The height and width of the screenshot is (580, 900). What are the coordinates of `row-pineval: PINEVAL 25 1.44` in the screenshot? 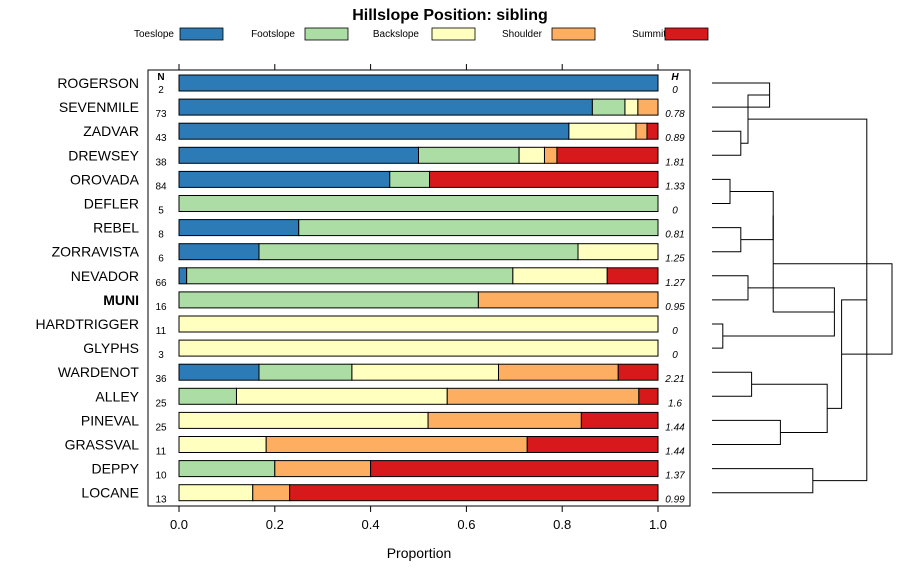 It's located at (383, 422).